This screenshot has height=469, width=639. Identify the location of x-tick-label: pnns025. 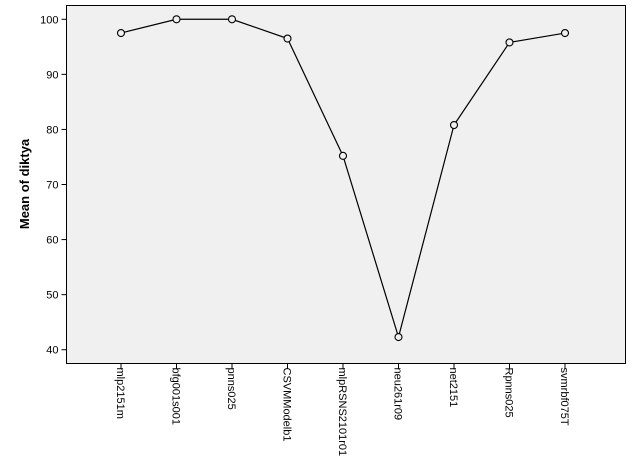
(231, 389).